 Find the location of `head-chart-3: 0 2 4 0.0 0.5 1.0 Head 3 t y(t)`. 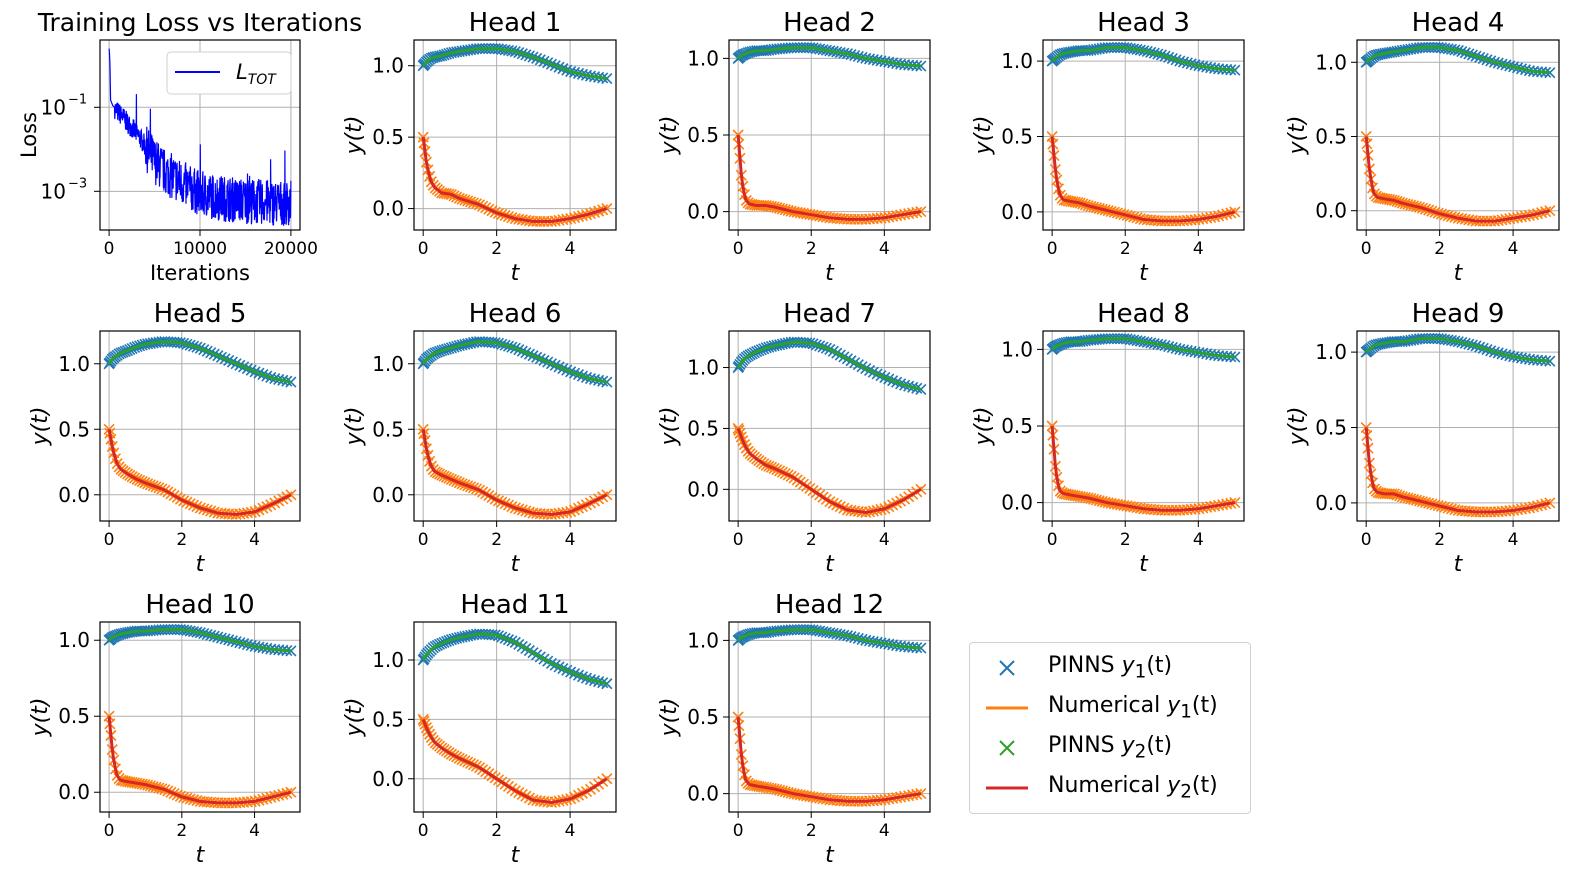

head-chart-3: 0 2 4 0.0 0.5 1.0 Head 3 t y(t) is located at coordinates (1108, 147).